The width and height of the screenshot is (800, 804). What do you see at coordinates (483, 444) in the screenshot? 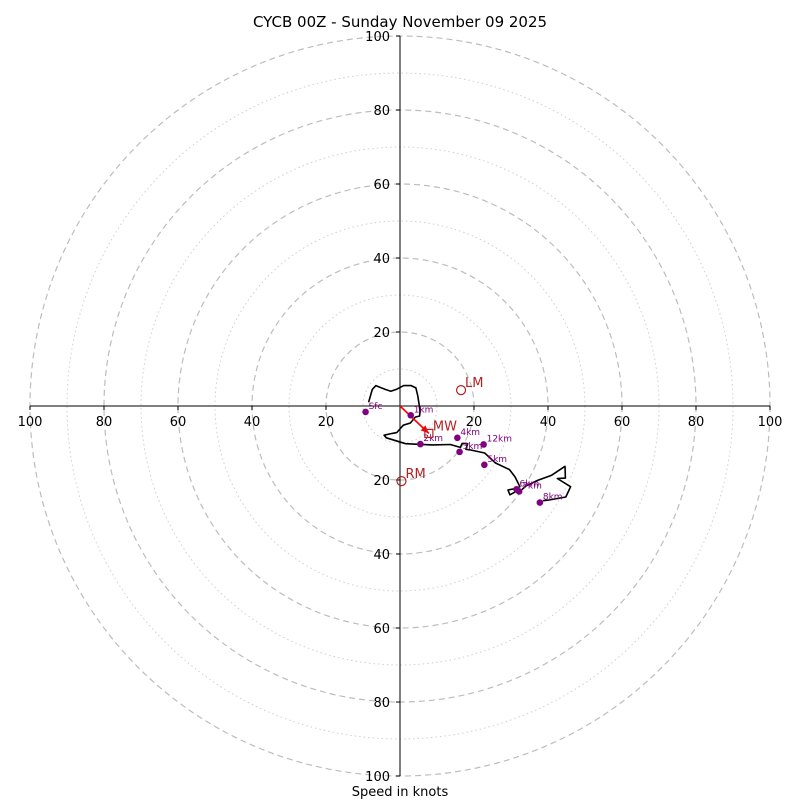
I see `height-marker-12km` at bounding box center [483, 444].